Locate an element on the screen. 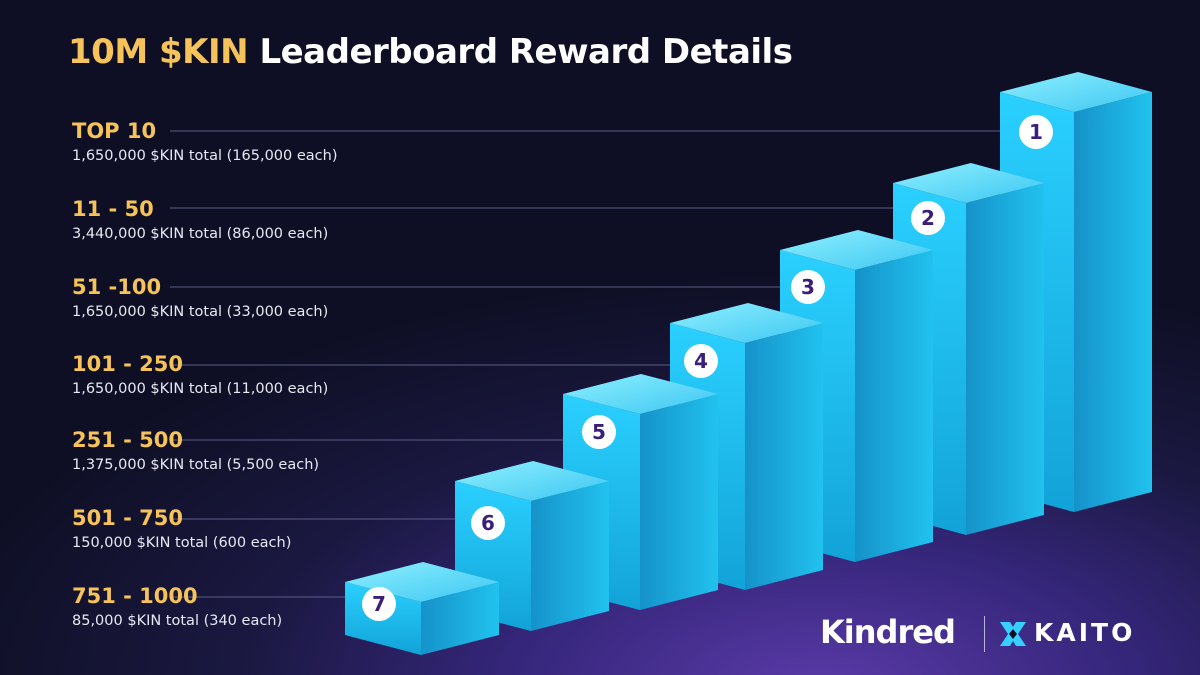  rank-number: 2 is located at coordinates (928, 218).